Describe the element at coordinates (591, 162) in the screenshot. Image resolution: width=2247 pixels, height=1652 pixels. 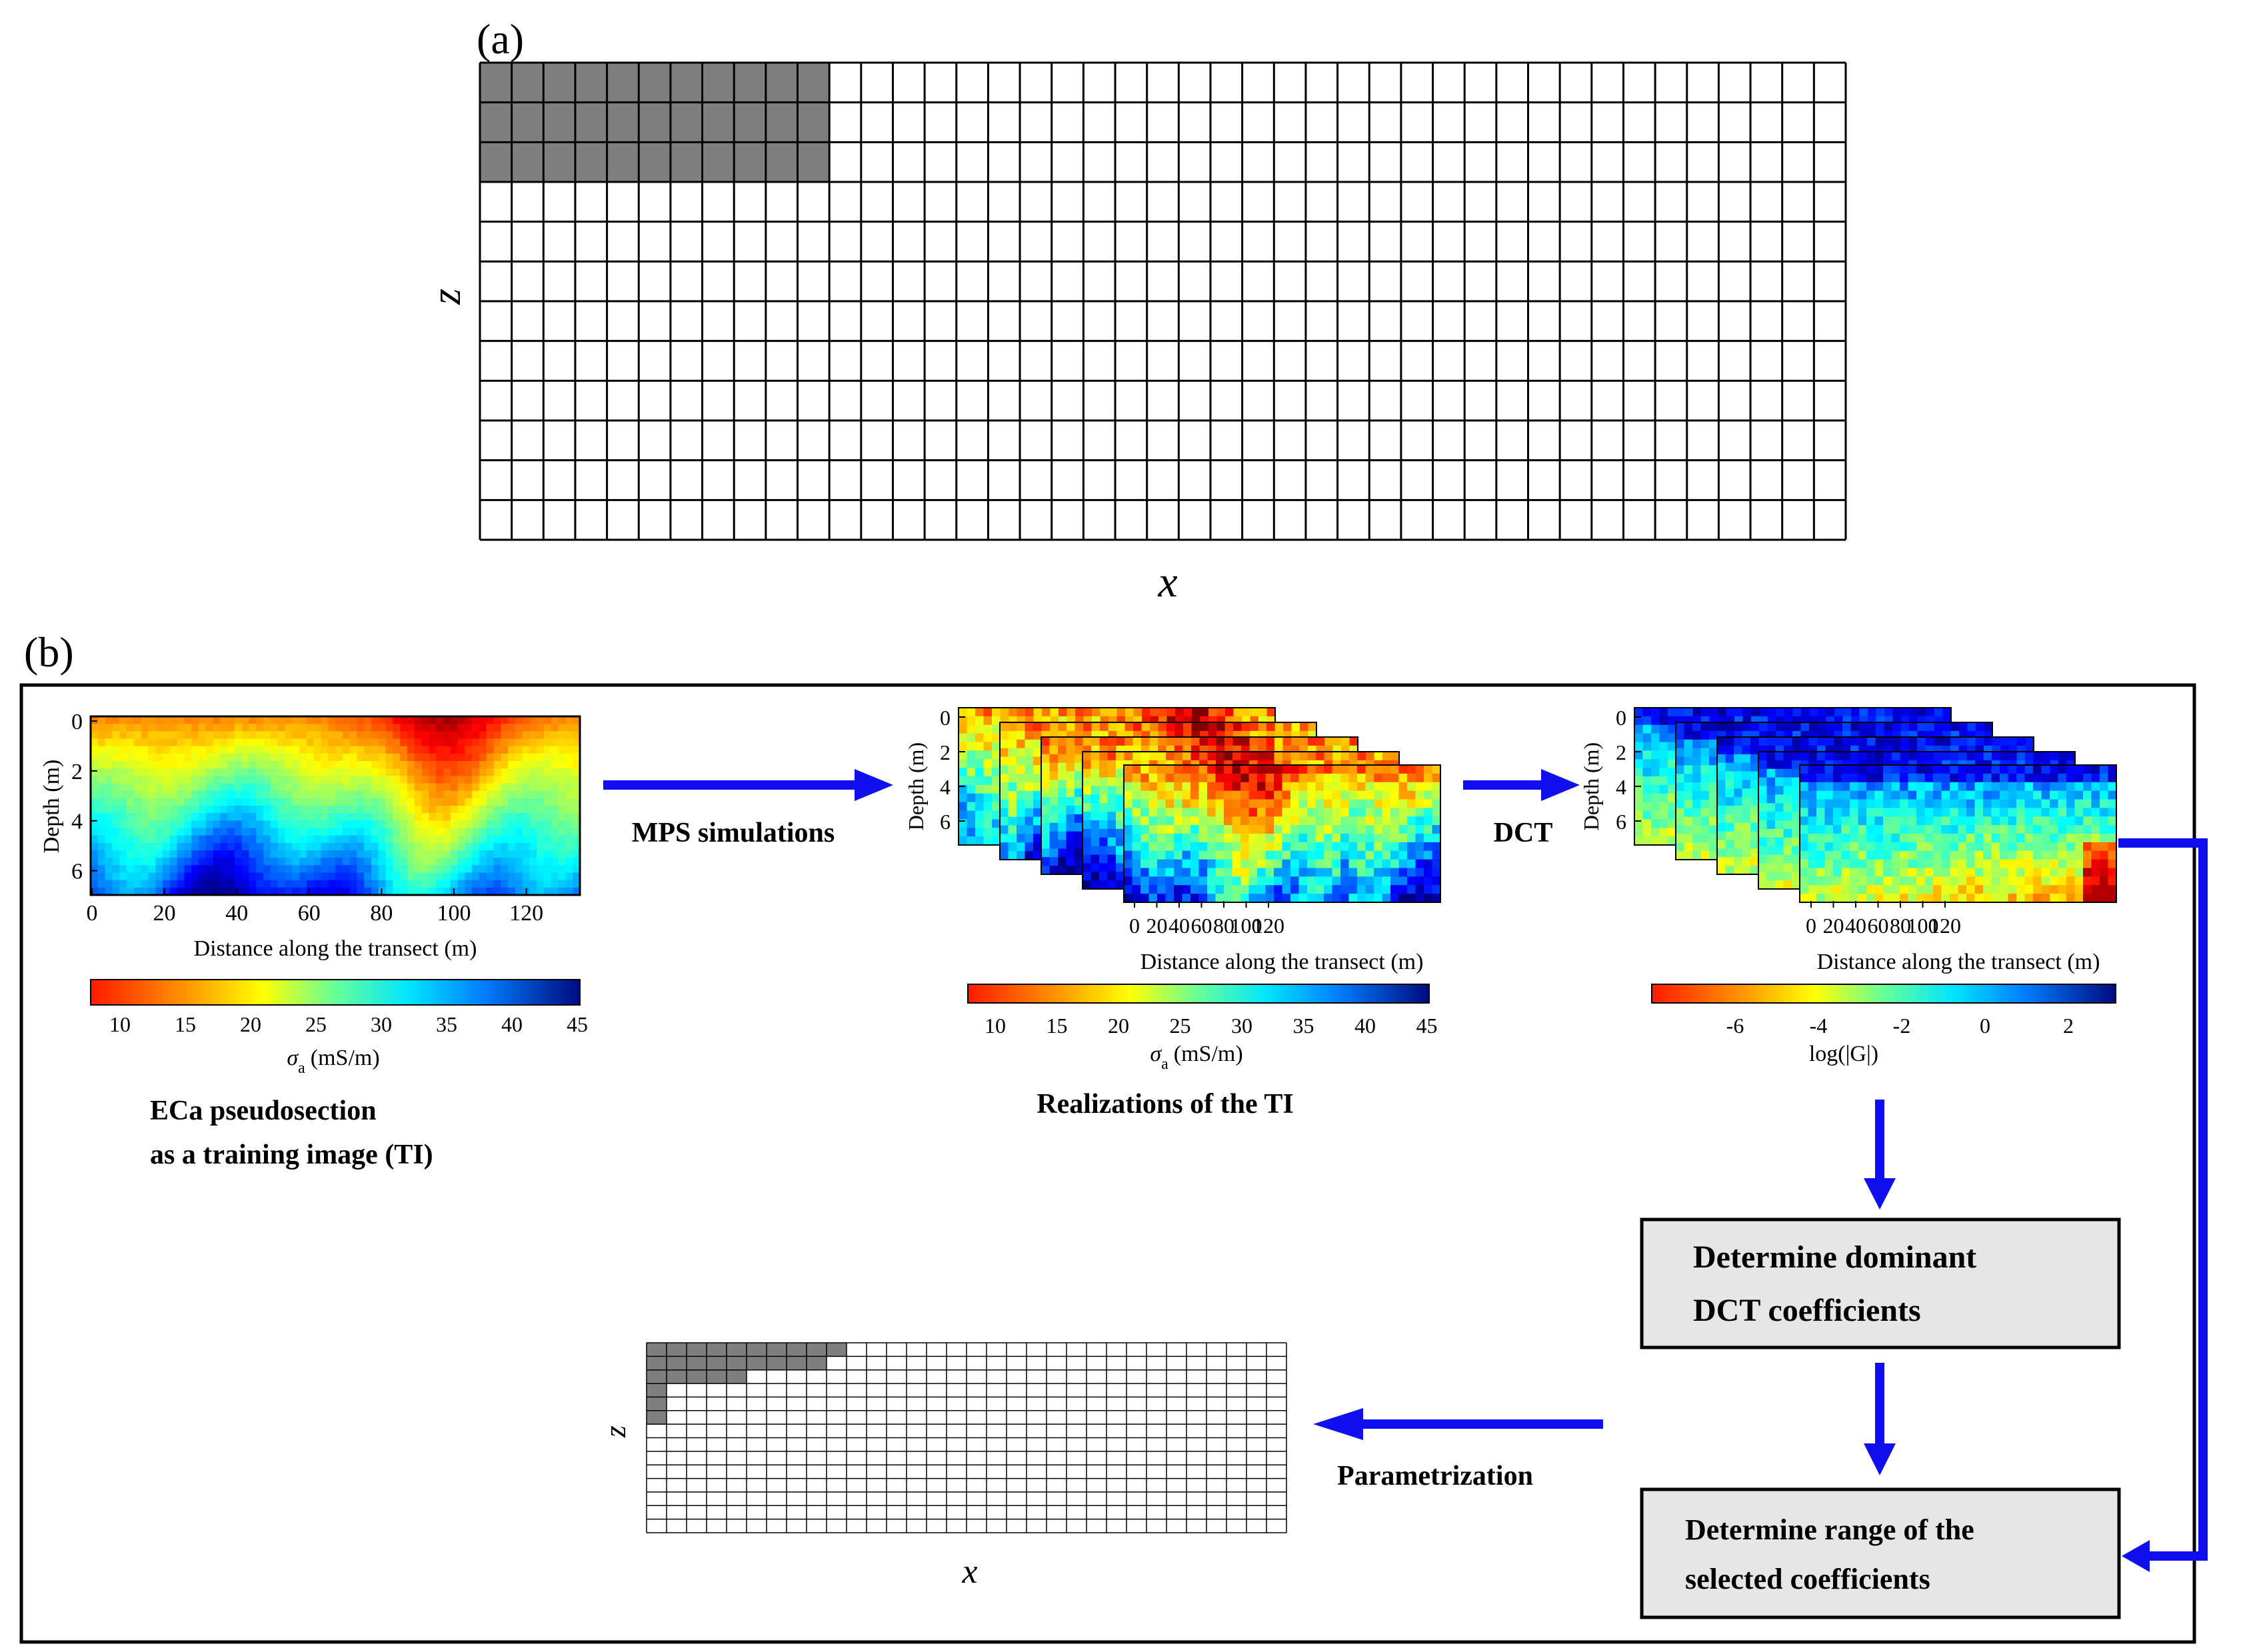
I see `grid-a-shaded-cell` at that location.